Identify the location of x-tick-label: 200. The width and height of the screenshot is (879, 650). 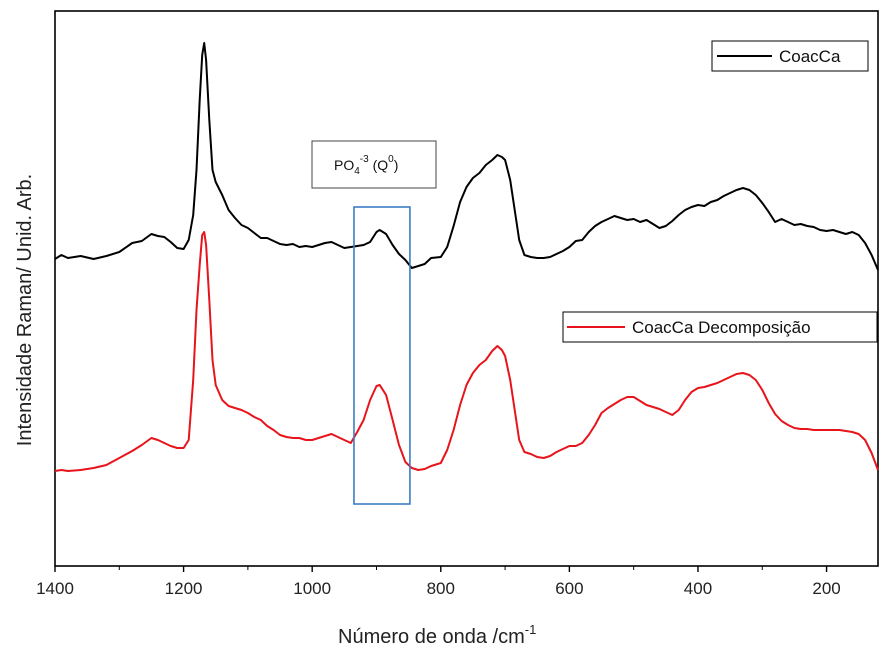
(826, 588).